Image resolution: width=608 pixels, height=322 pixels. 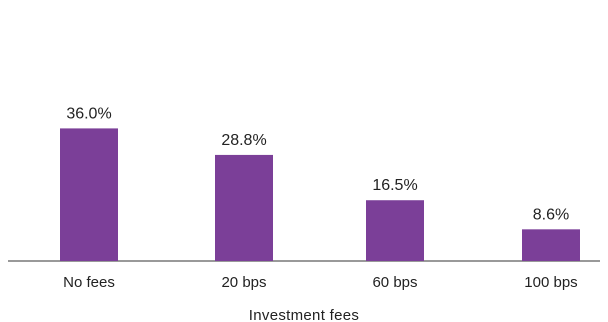 What do you see at coordinates (394, 185) in the screenshot?
I see `data-label-2: 16.5%` at bounding box center [394, 185].